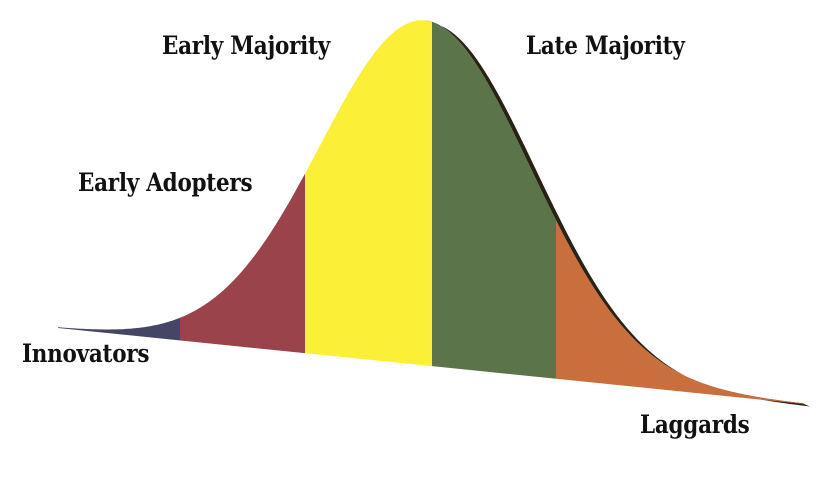 The height and width of the screenshot is (486, 834). I want to click on early-majority-band, so click(368, 212).